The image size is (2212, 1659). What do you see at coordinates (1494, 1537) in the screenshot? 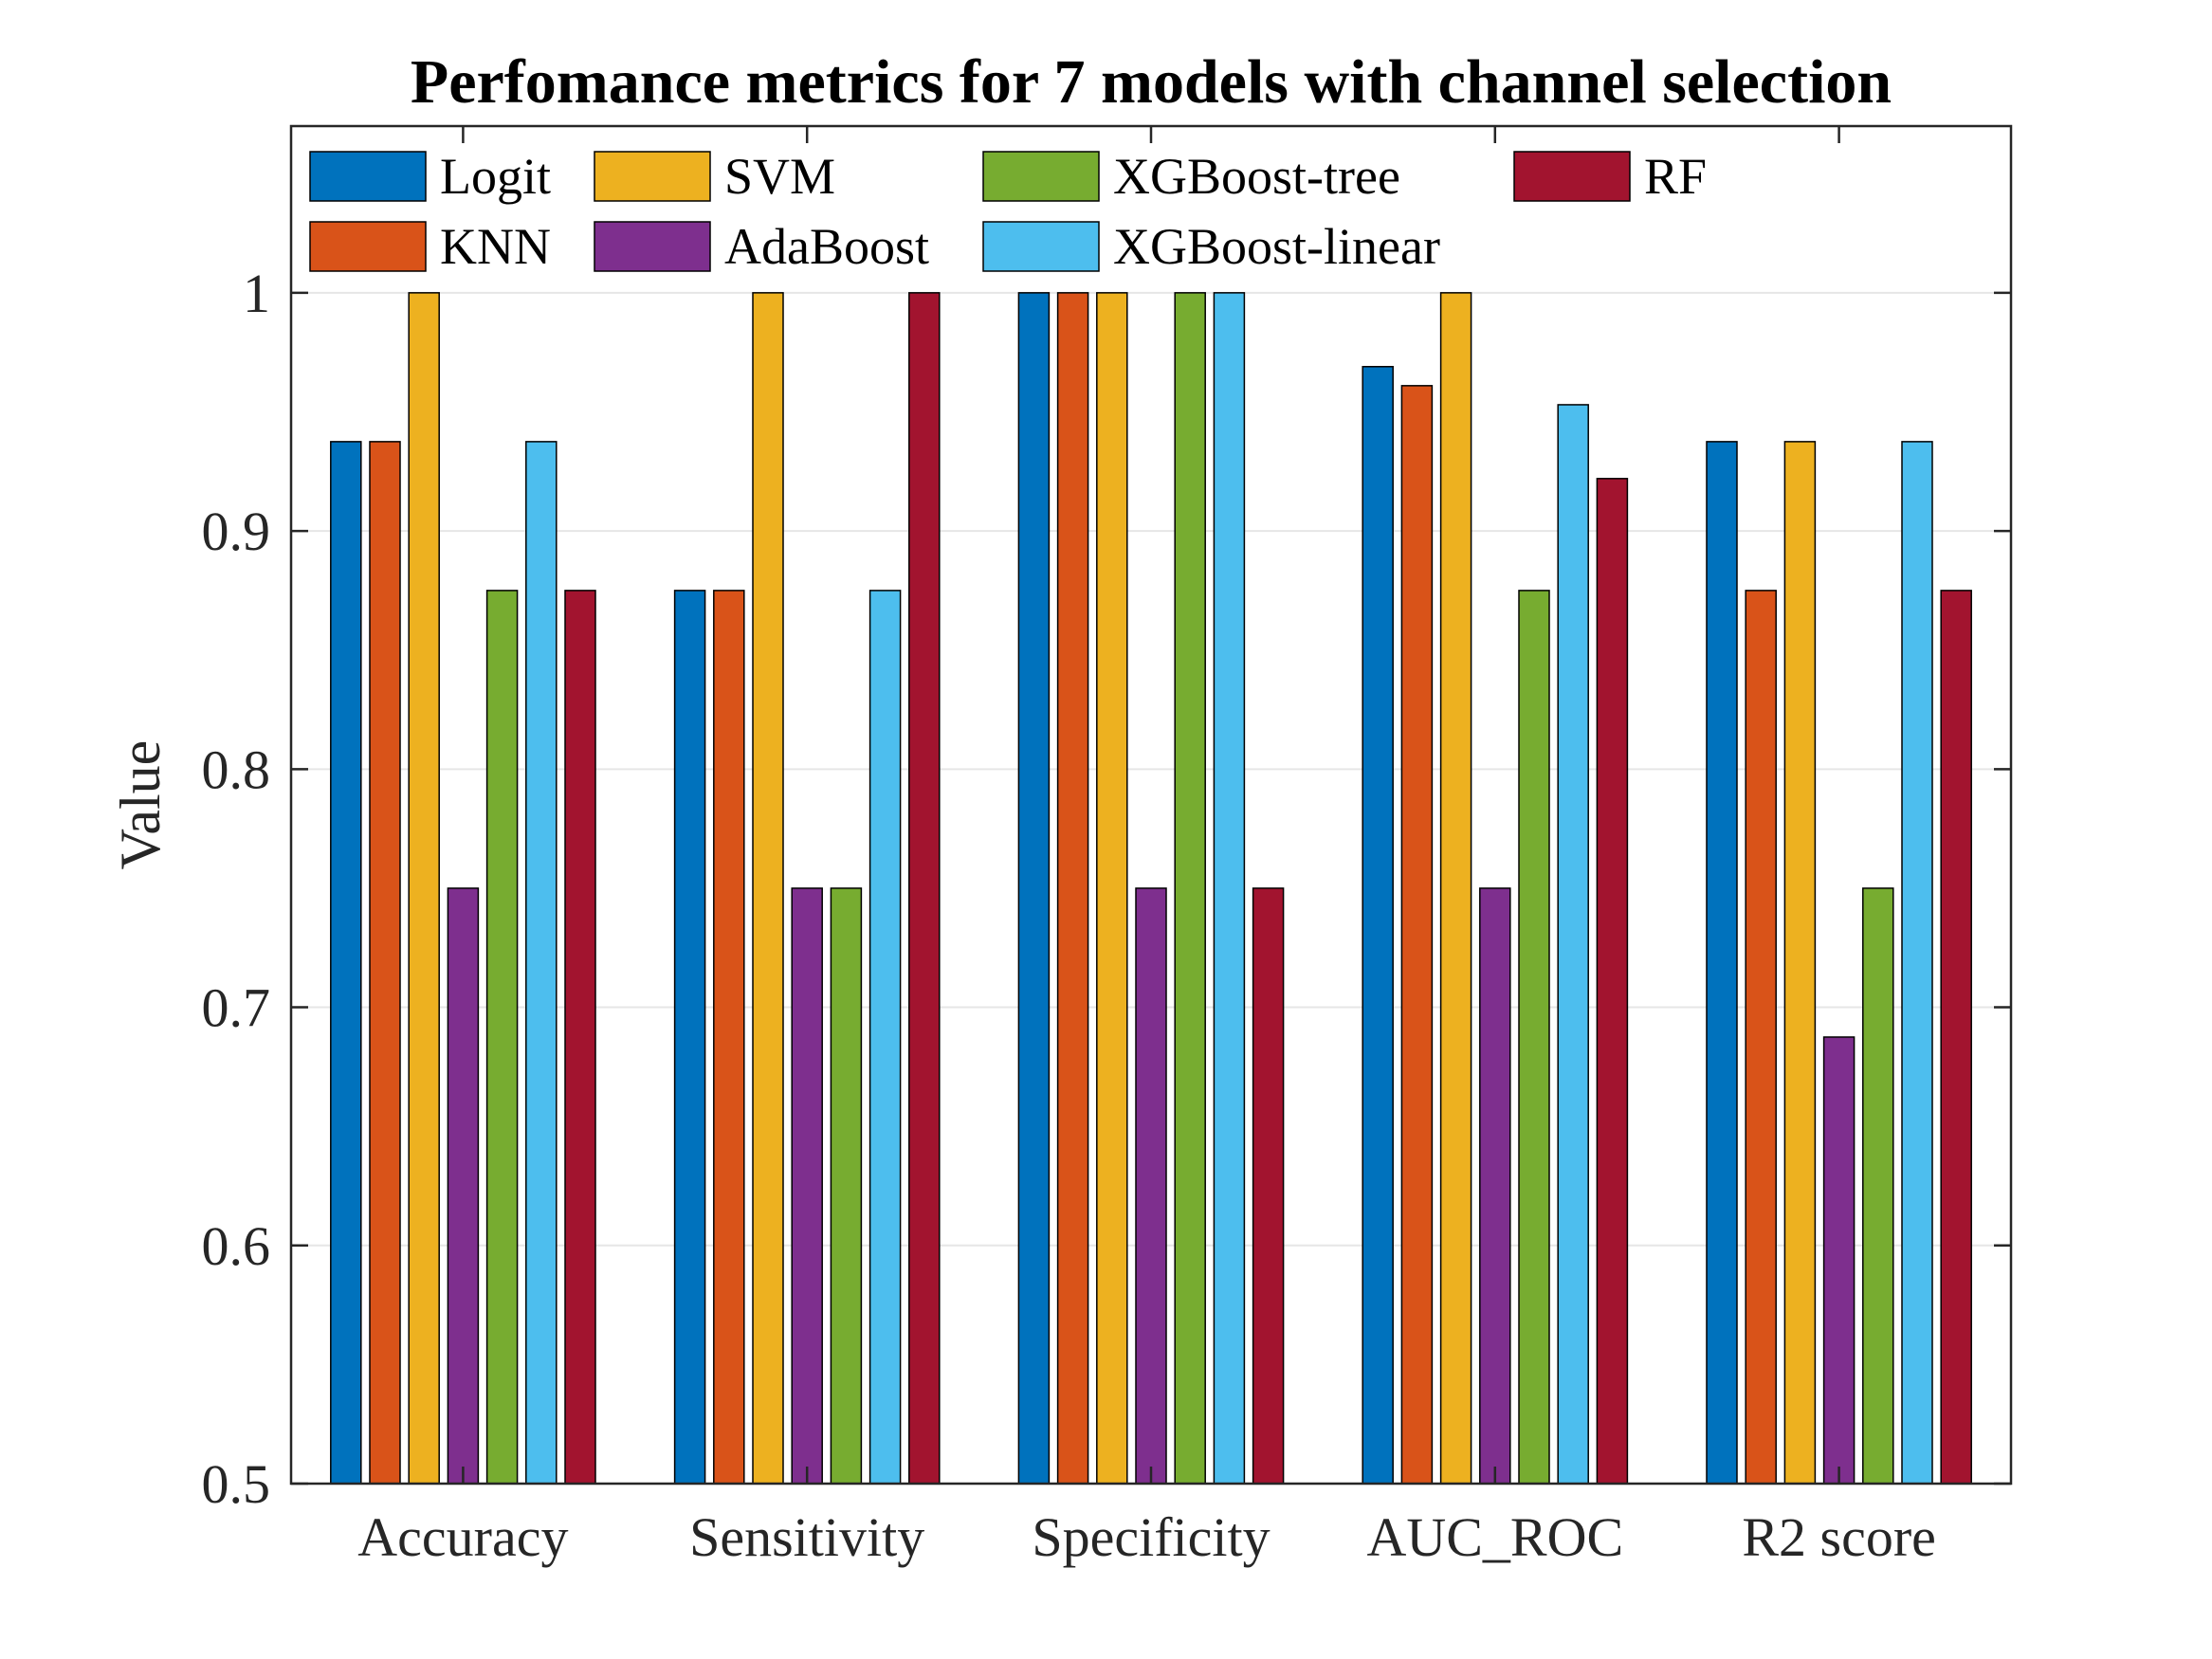
I see `x-tick-label: AUC_ROC` at bounding box center [1494, 1537].